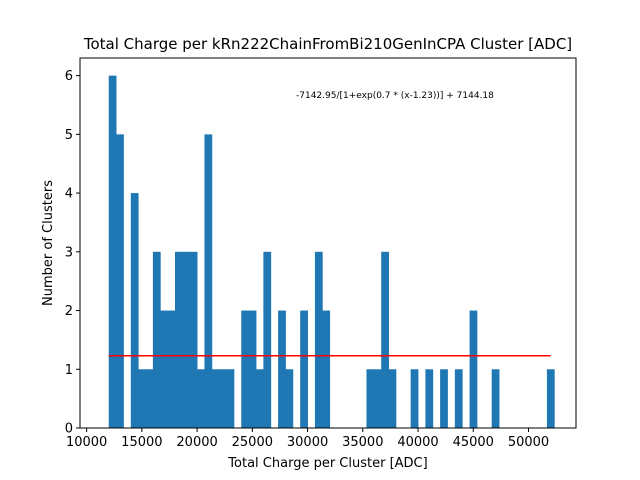  What do you see at coordinates (528, 442) in the screenshot?
I see `x-tick-label: 50000` at bounding box center [528, 442].